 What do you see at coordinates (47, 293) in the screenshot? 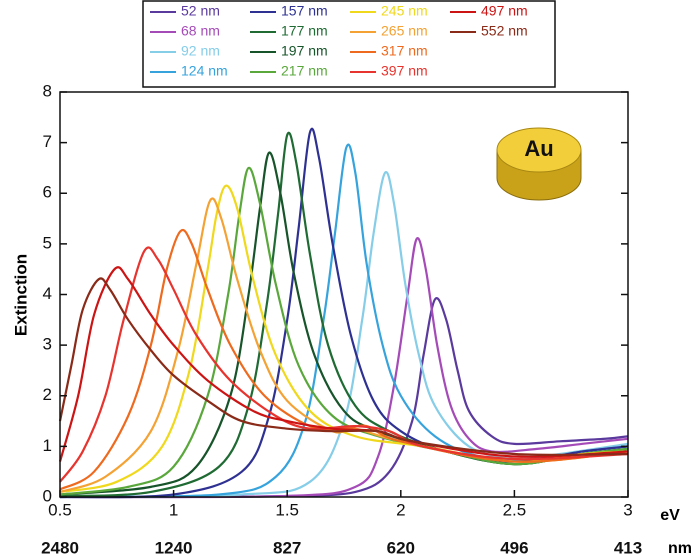
I see `y-tick-label: 4` at bounding box center [47, 293].